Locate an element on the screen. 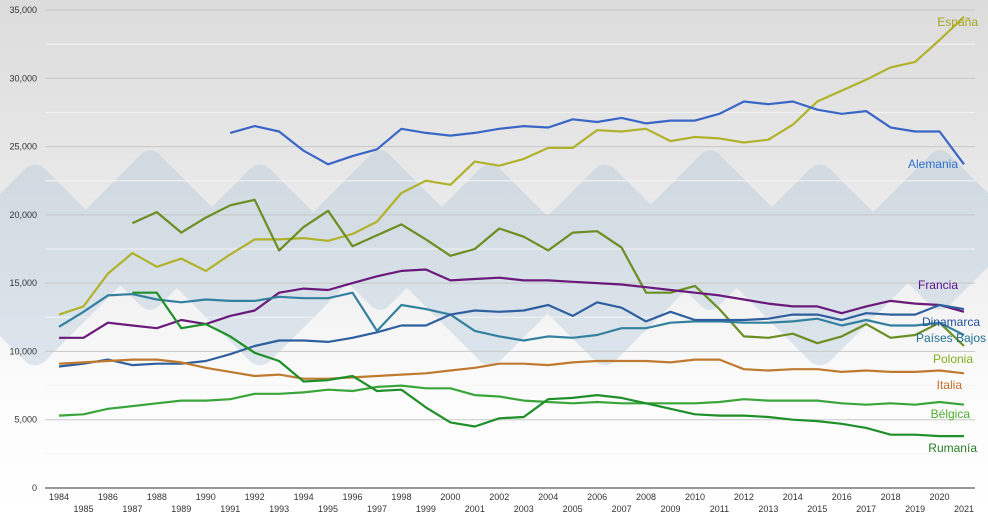 This screenshot has width=988, height=515. series-label-dinamarca: Dinamarca is located at coordinates (951, 322).